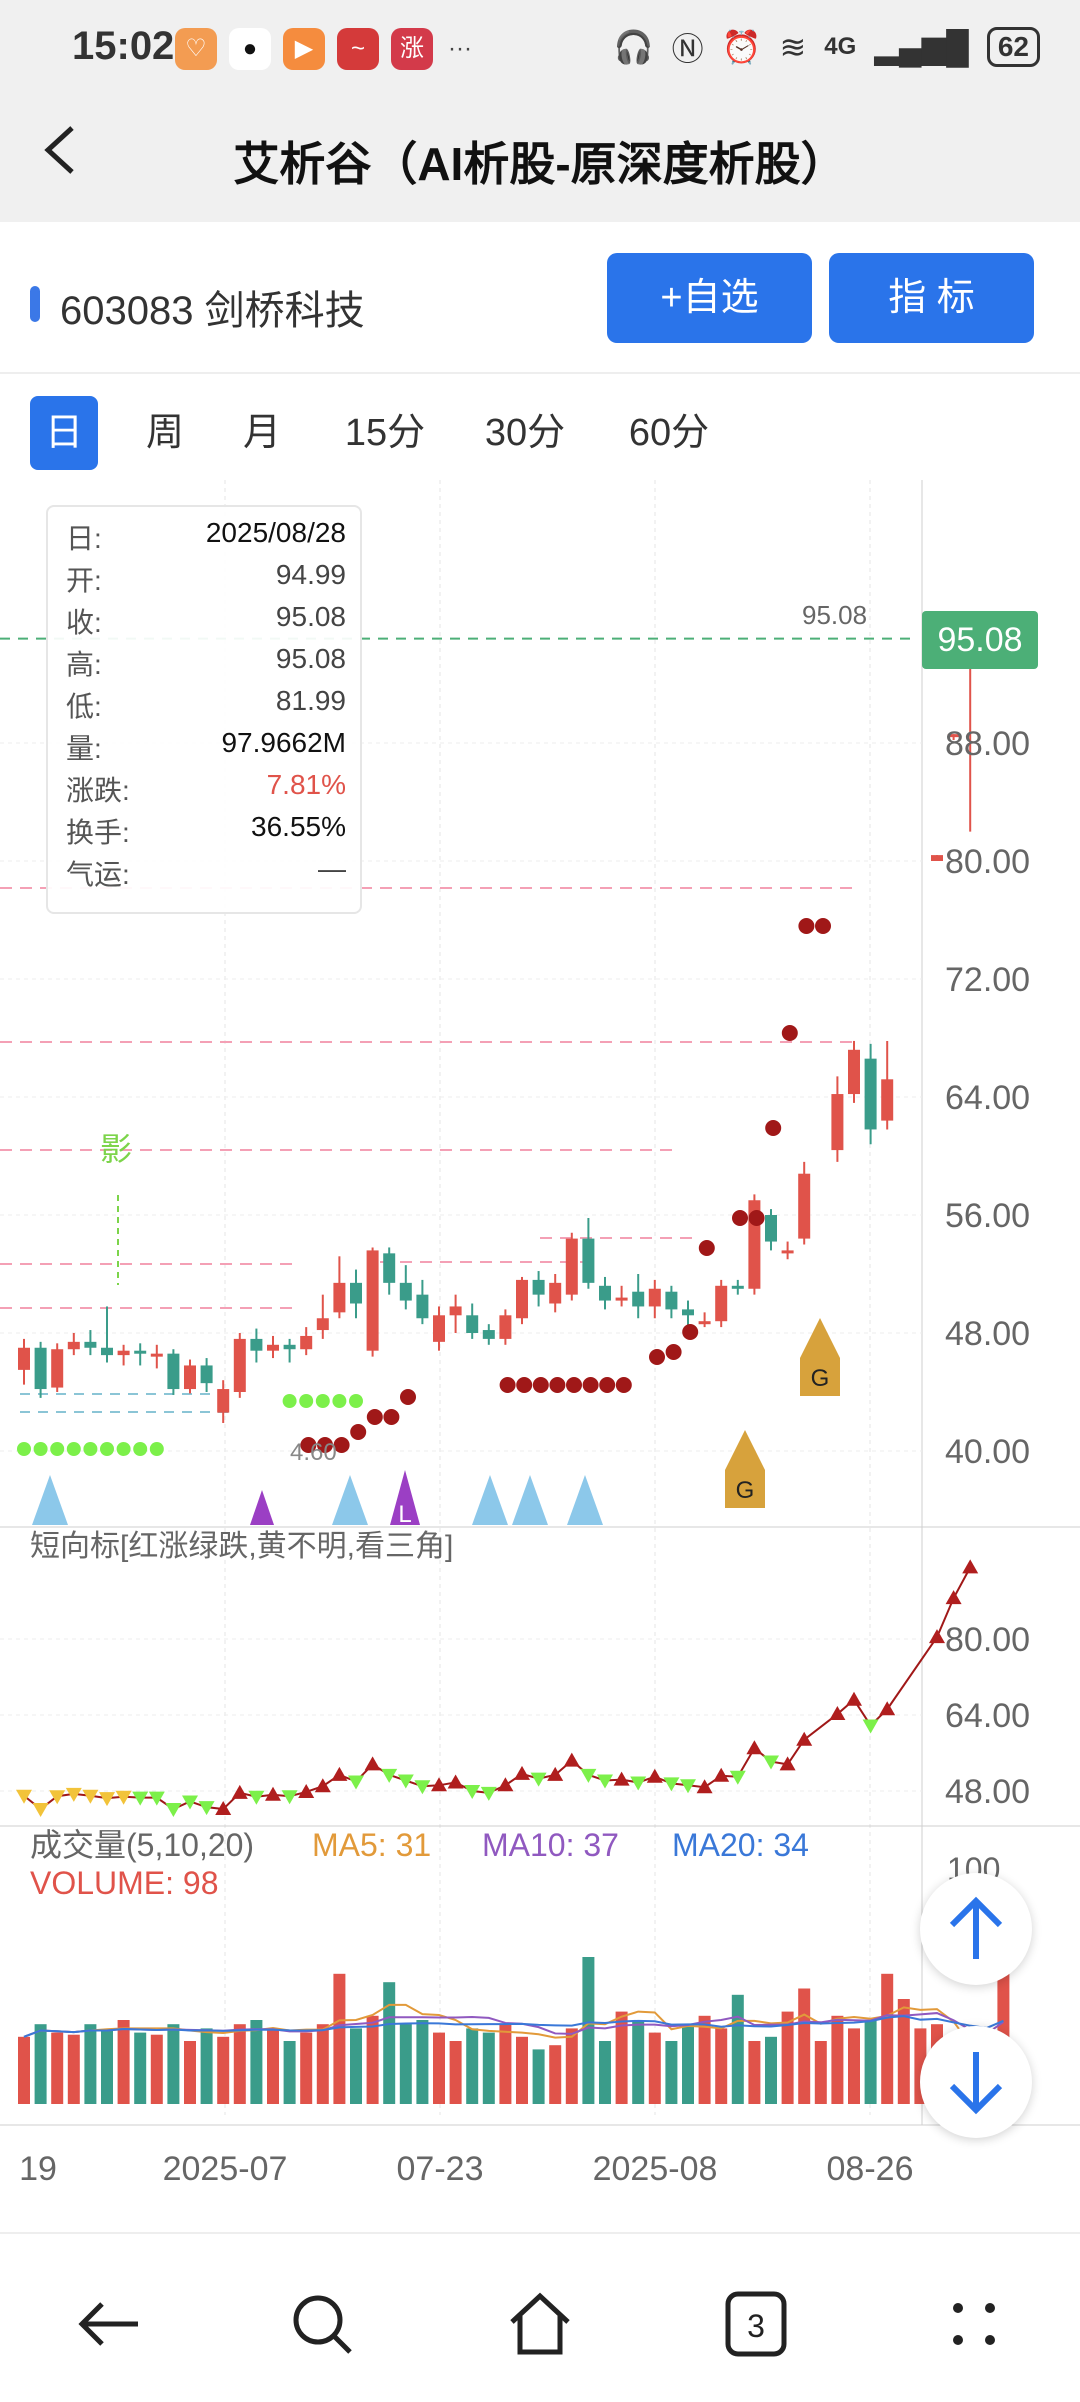 The height and width of the screenshot is (2402, 1080). Describe the element at coordinates (64, 433) in the screenshot. I see `tab-day: 日` at that location.